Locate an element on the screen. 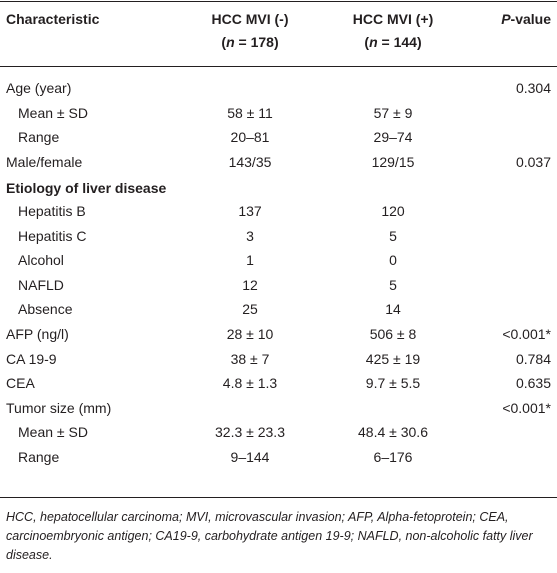 Image resolution: width=557 pixels, height=573 pixels. row-label: Tumor size (mm) is located at coordinates (59, 407).